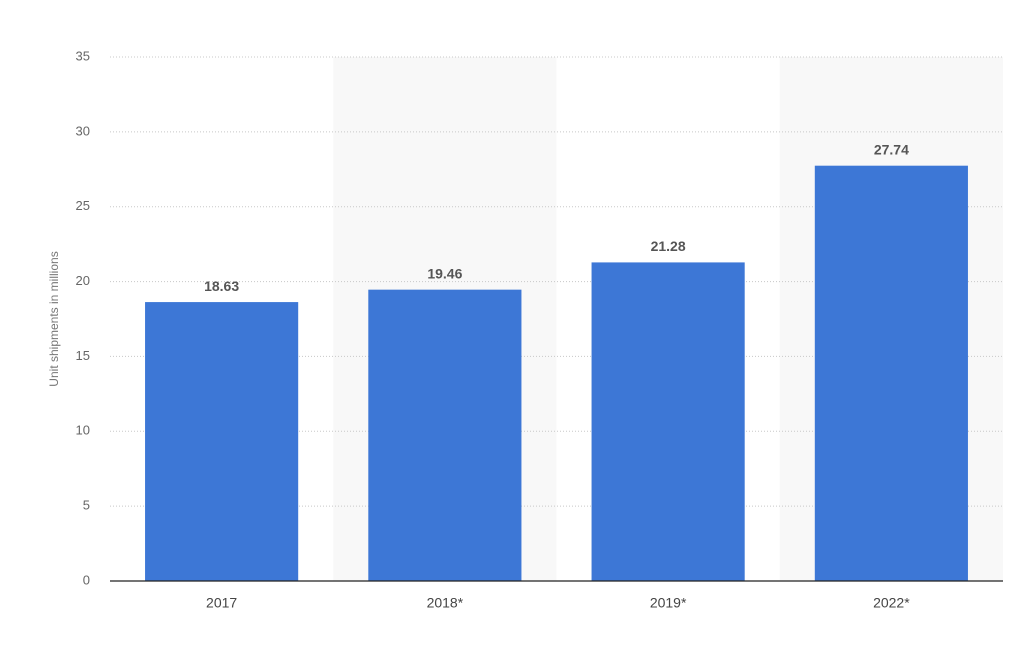  Describe the element at coordinates (83, 205) in the screenshot. I see `y-tick-label: 25` at that location.